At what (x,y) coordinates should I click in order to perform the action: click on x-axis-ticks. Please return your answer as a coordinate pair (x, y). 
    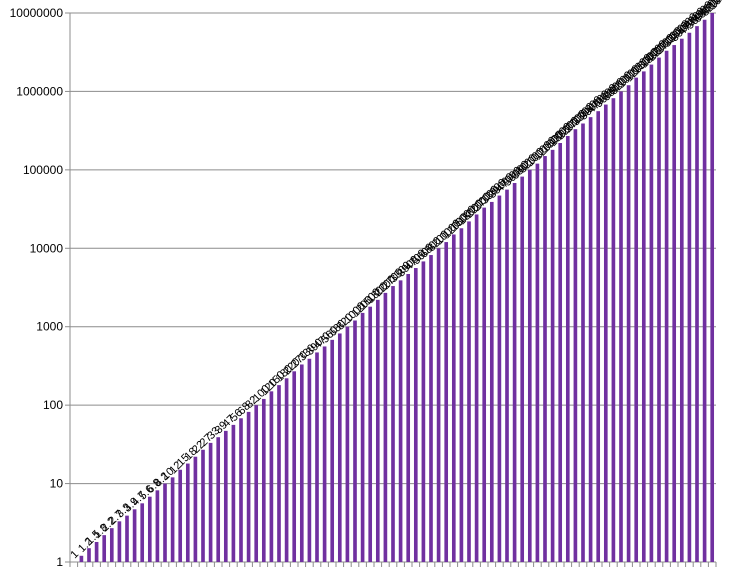
    Looking at the image, I should click on (393, 564).